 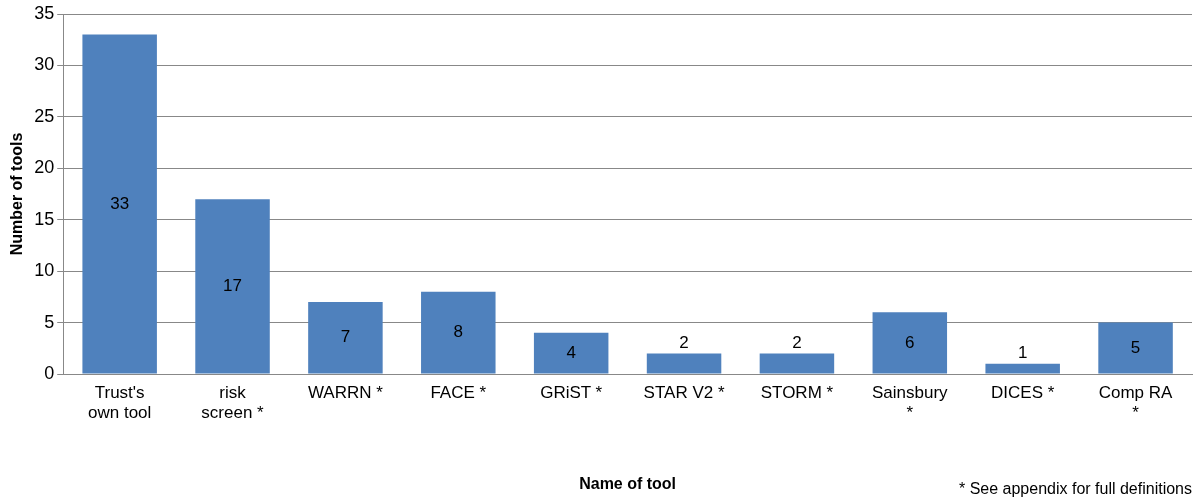 I want to click on x-tick-label: risk screen *, so click(x=233, y=402).